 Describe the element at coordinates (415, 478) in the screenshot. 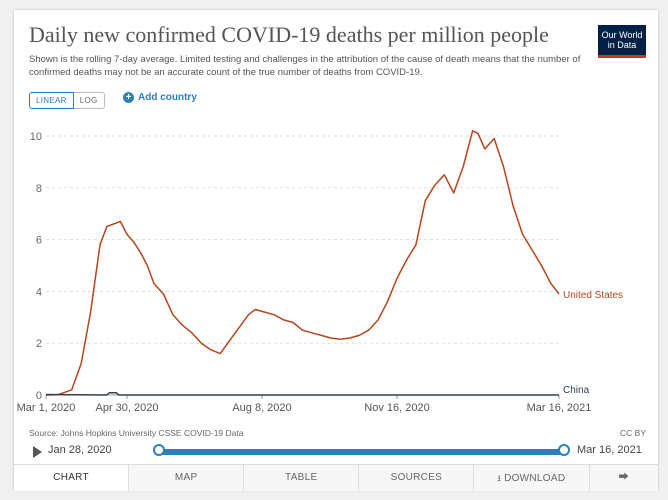

I see `tab-sources: SOURCES` at that location.